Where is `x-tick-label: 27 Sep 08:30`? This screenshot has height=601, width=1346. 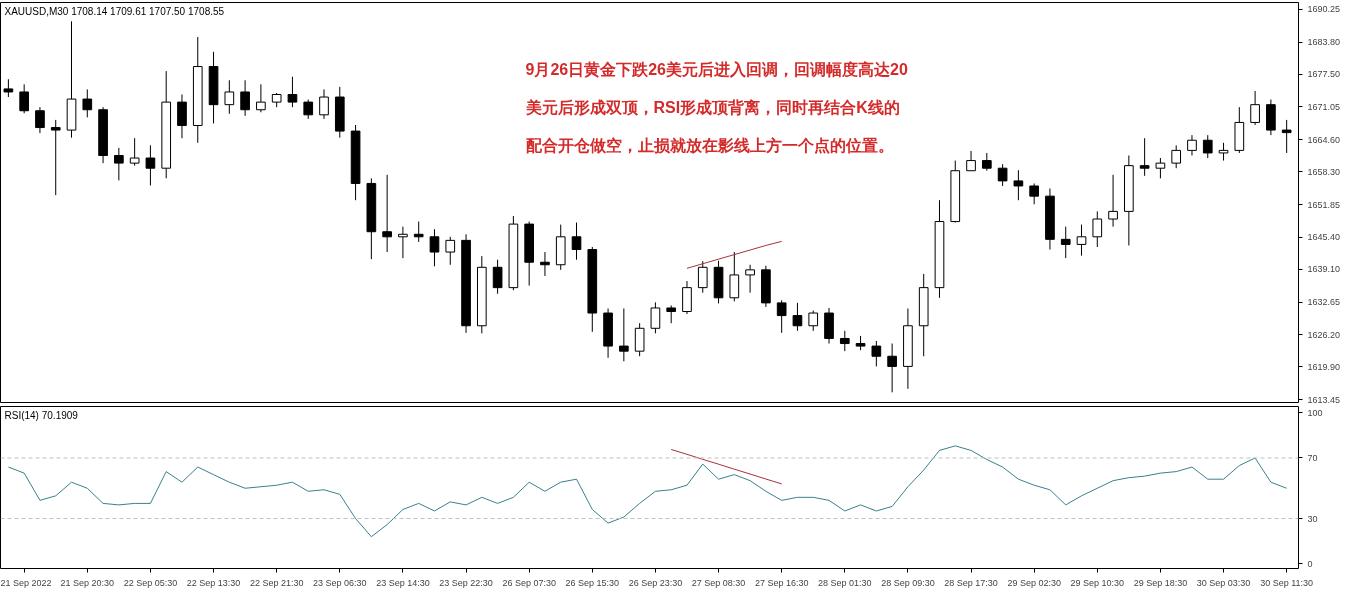 x-tick-label: 27 Sep 08:30 is located at coordinates (718, 582).